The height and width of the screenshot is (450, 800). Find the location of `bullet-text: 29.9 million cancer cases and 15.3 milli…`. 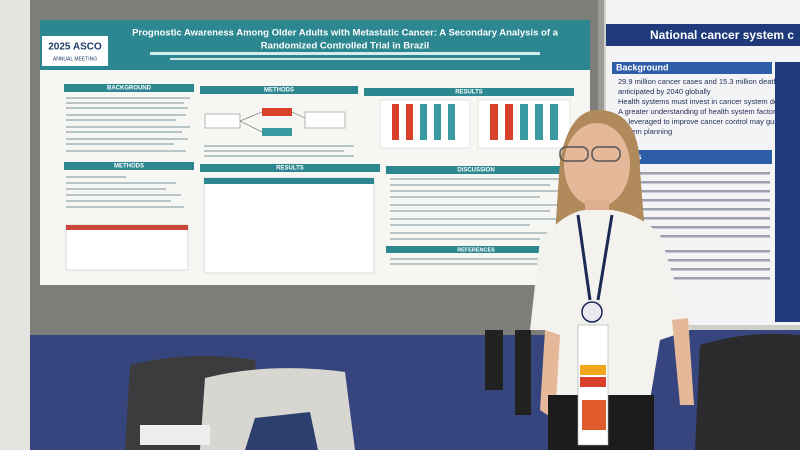

bullet-text: 29.9 million cancer cases and 15.3 milli… is located at coordinates (706, 81).